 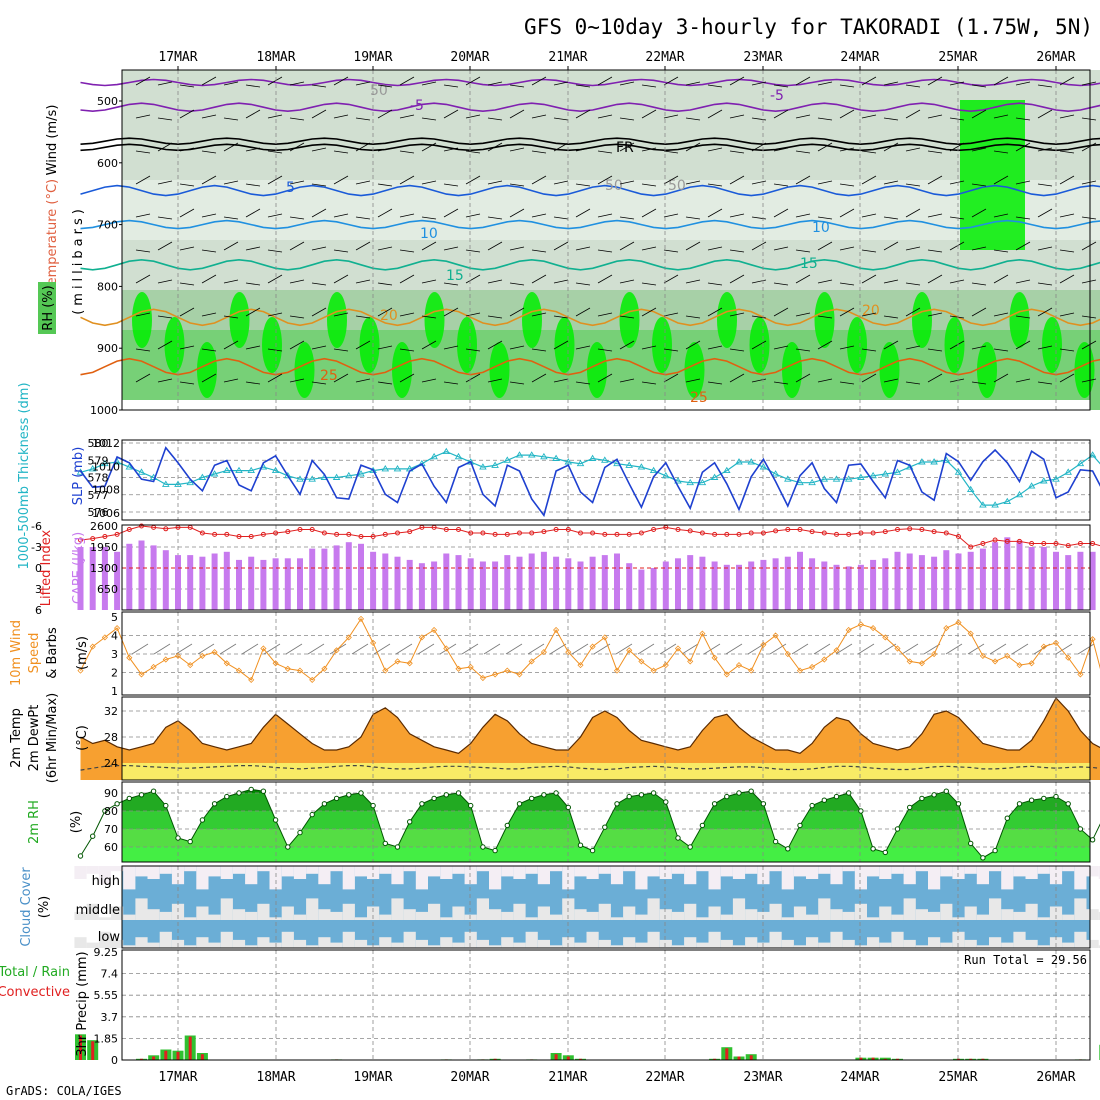 What do you see at coordinates (104, 568) in the screenshot?
I see `cape-tick: 1300` at bounding box center [104, 568].